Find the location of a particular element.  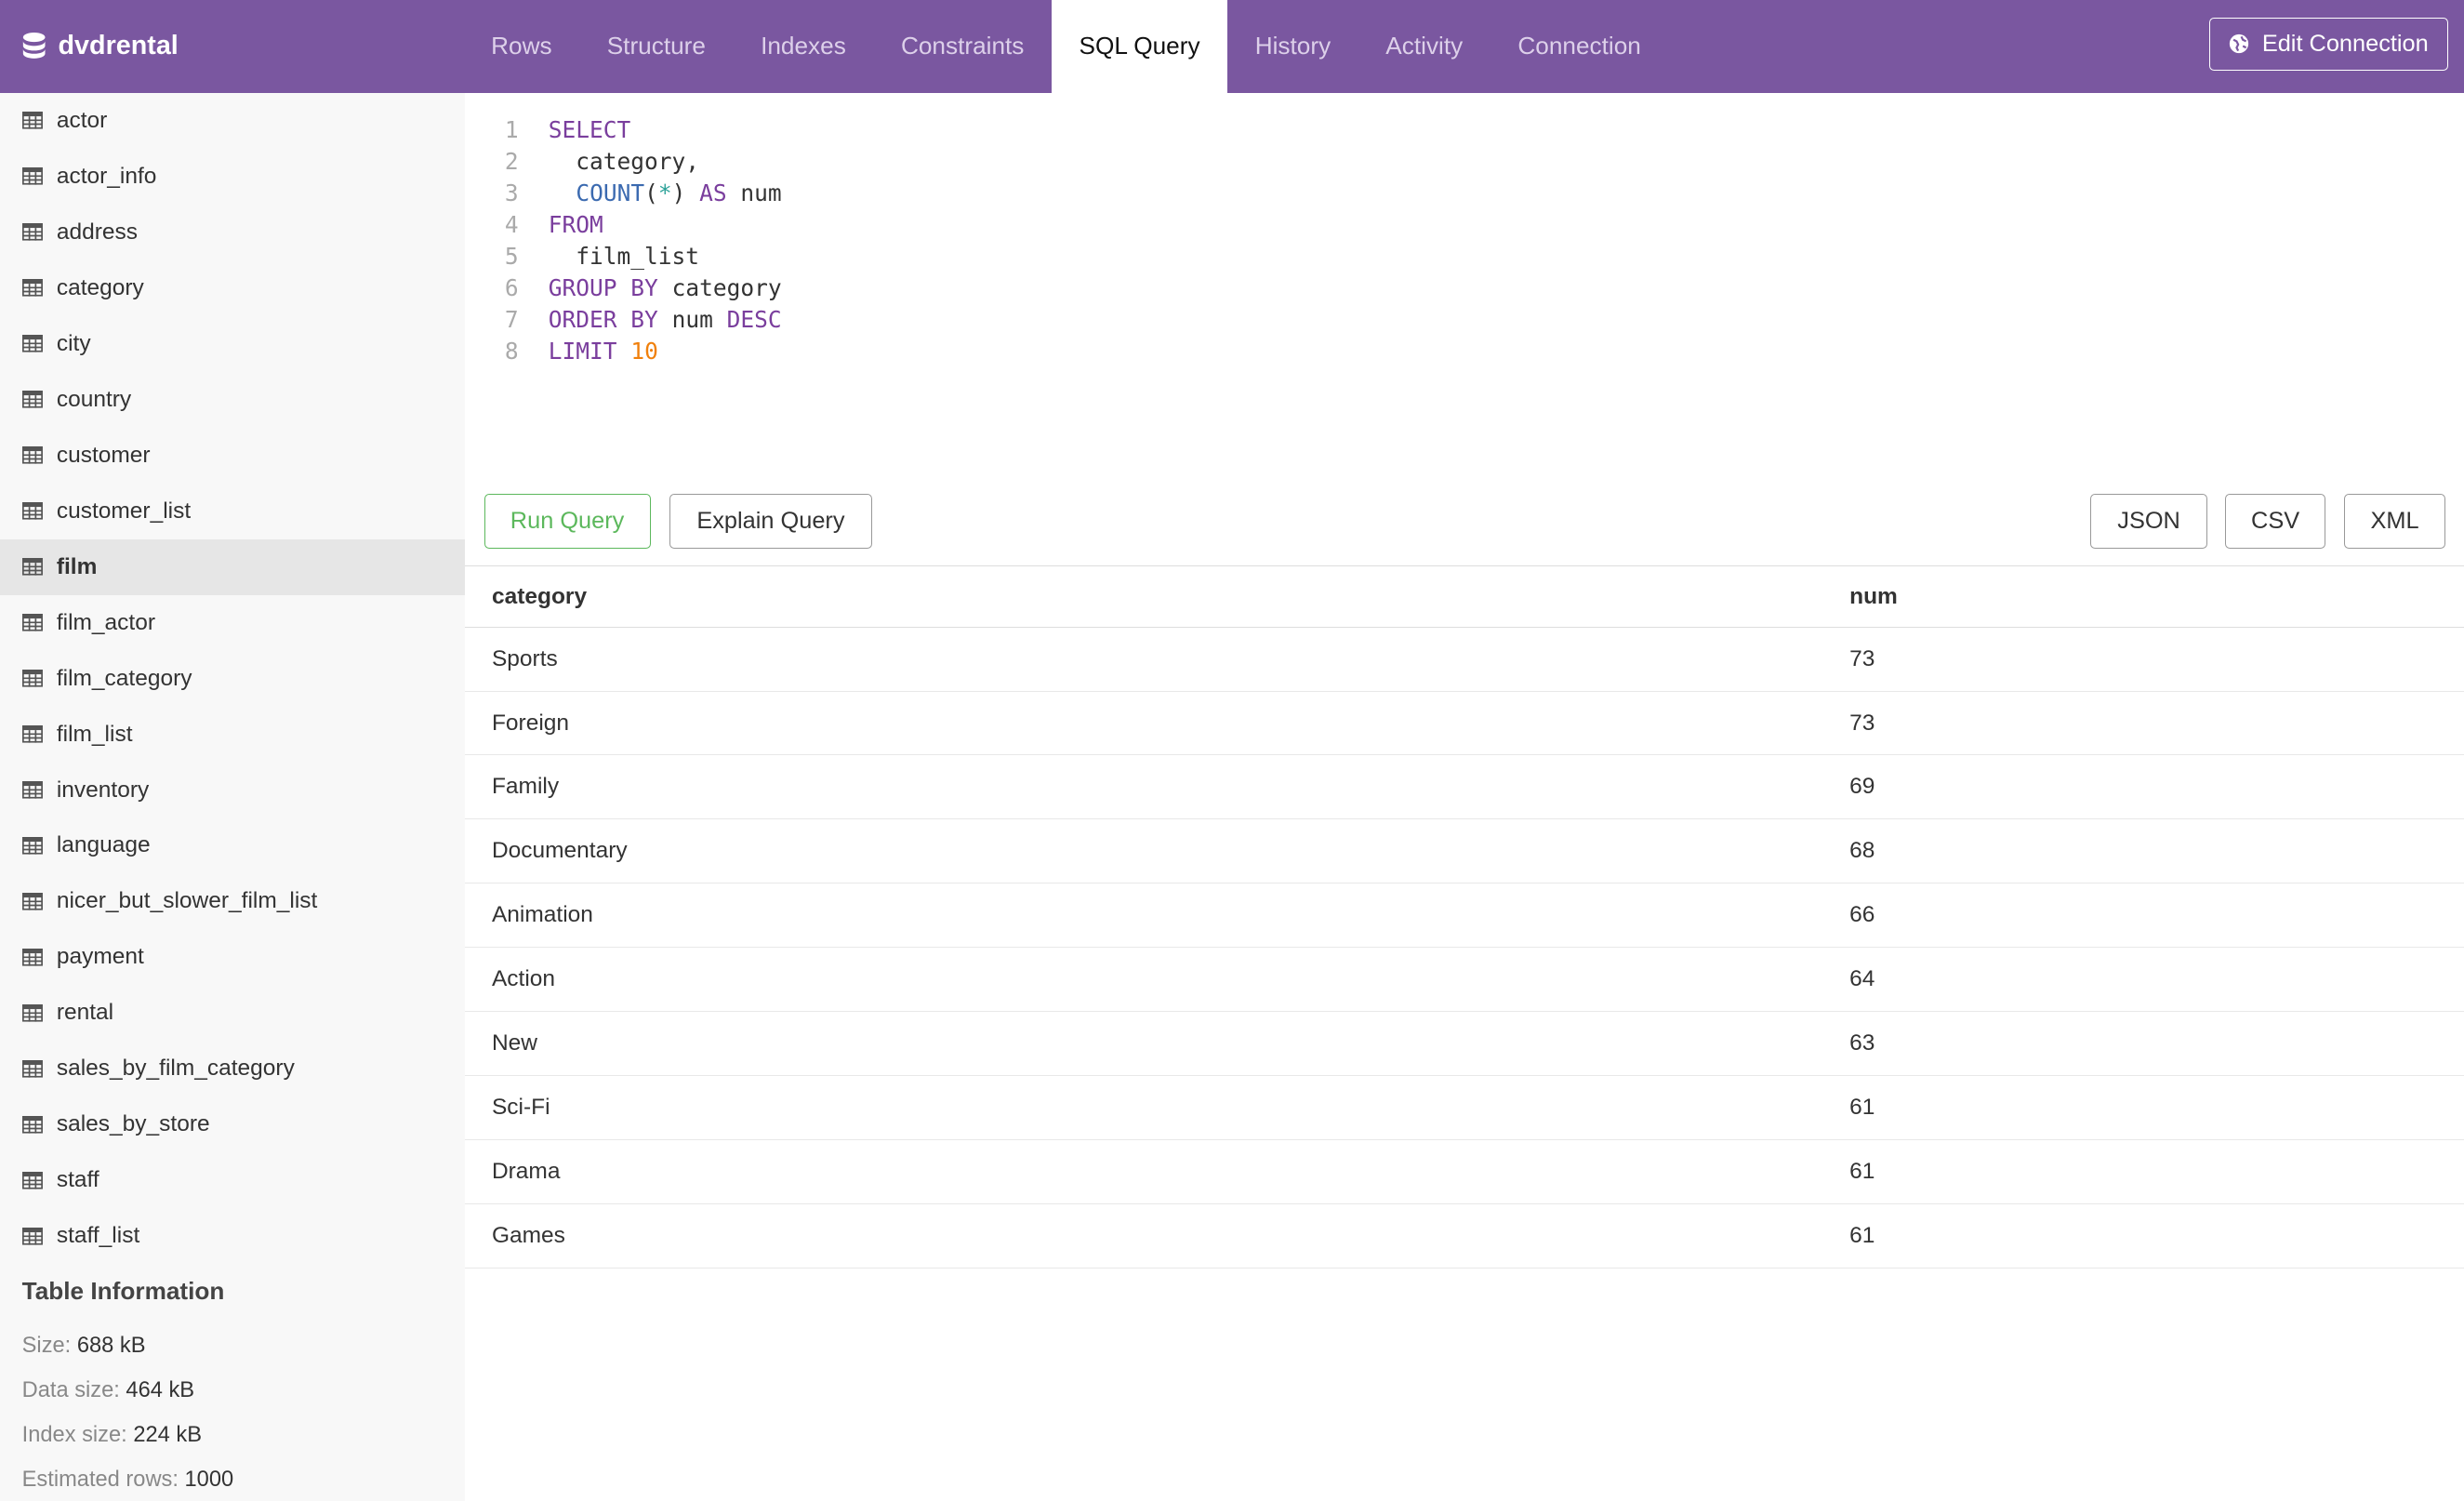

tab-sql-query: SQL Query is located at coordinates (1139, 46).